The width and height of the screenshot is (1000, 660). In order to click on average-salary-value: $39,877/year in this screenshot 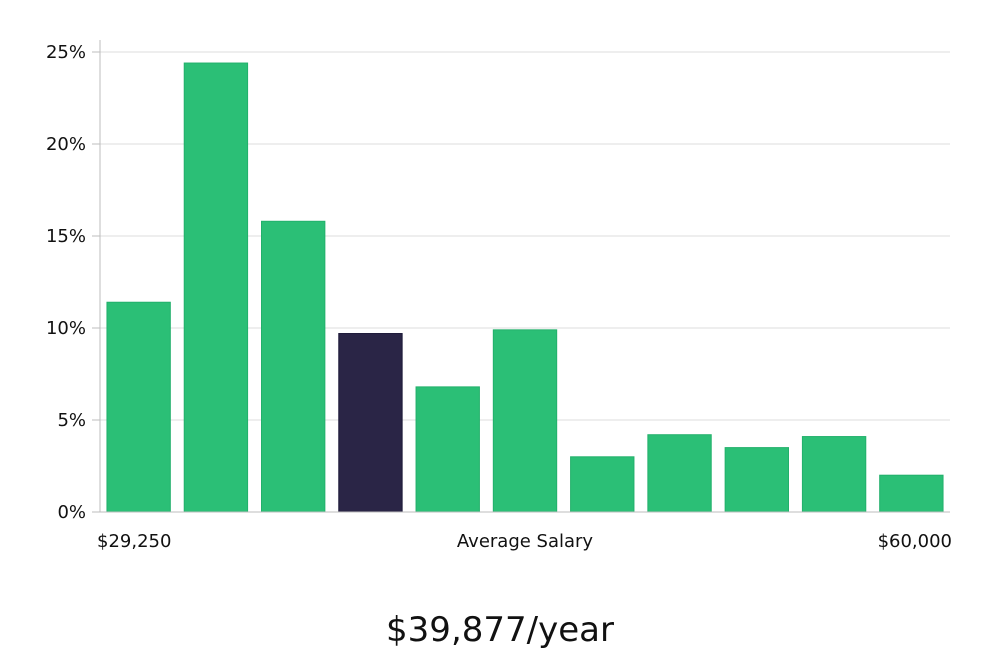, I will do `click(500, 630)`.